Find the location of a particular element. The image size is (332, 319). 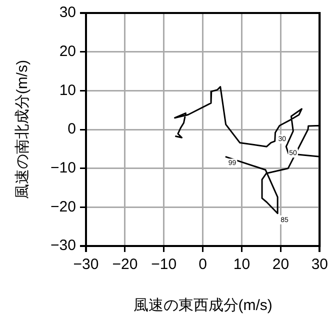

x-tick-label: 0 is located at coordinates (202, 265).